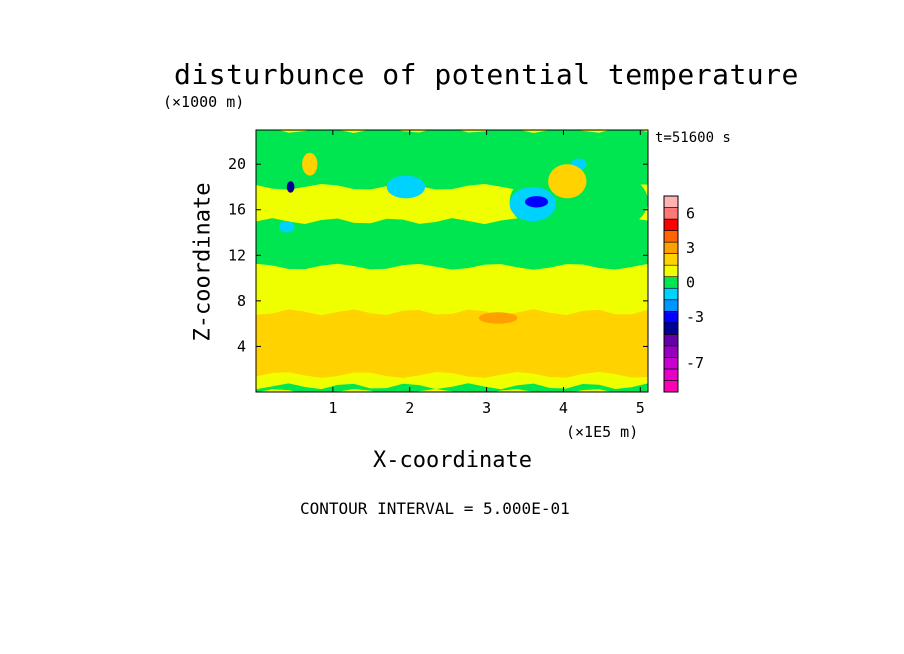 This screenshot has width=904, height=654. Describe the element at coordinates (237, 255) in the screenshot. I see `y-tick-label: 12` at that location.